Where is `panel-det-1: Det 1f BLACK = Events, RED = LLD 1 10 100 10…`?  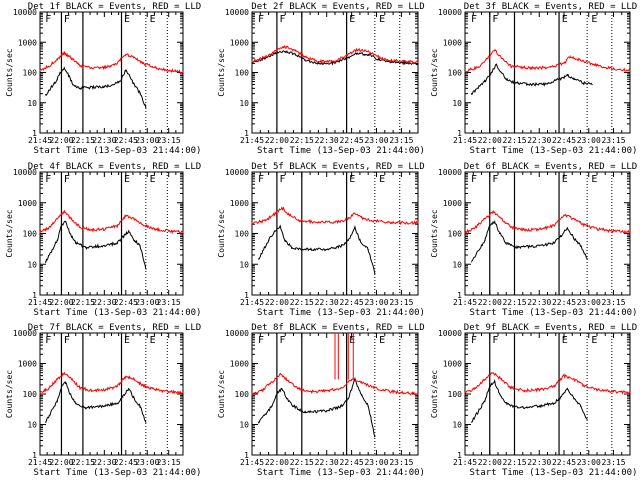
panel-det-1: Det 1f BLACK = Events, RED = LLD 1 10 100 10… is located at coordinates (103, 79).